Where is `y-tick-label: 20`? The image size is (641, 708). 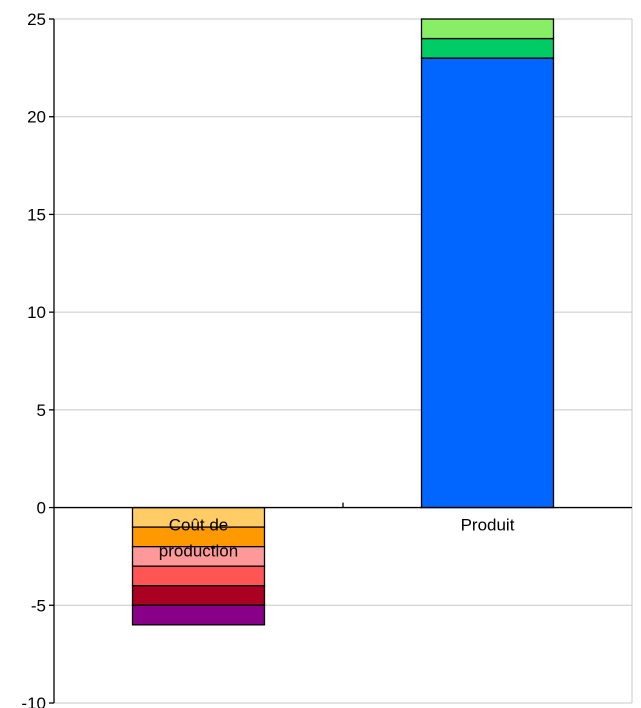
y-tick-label: 20 is located at coordinates (36, 117).